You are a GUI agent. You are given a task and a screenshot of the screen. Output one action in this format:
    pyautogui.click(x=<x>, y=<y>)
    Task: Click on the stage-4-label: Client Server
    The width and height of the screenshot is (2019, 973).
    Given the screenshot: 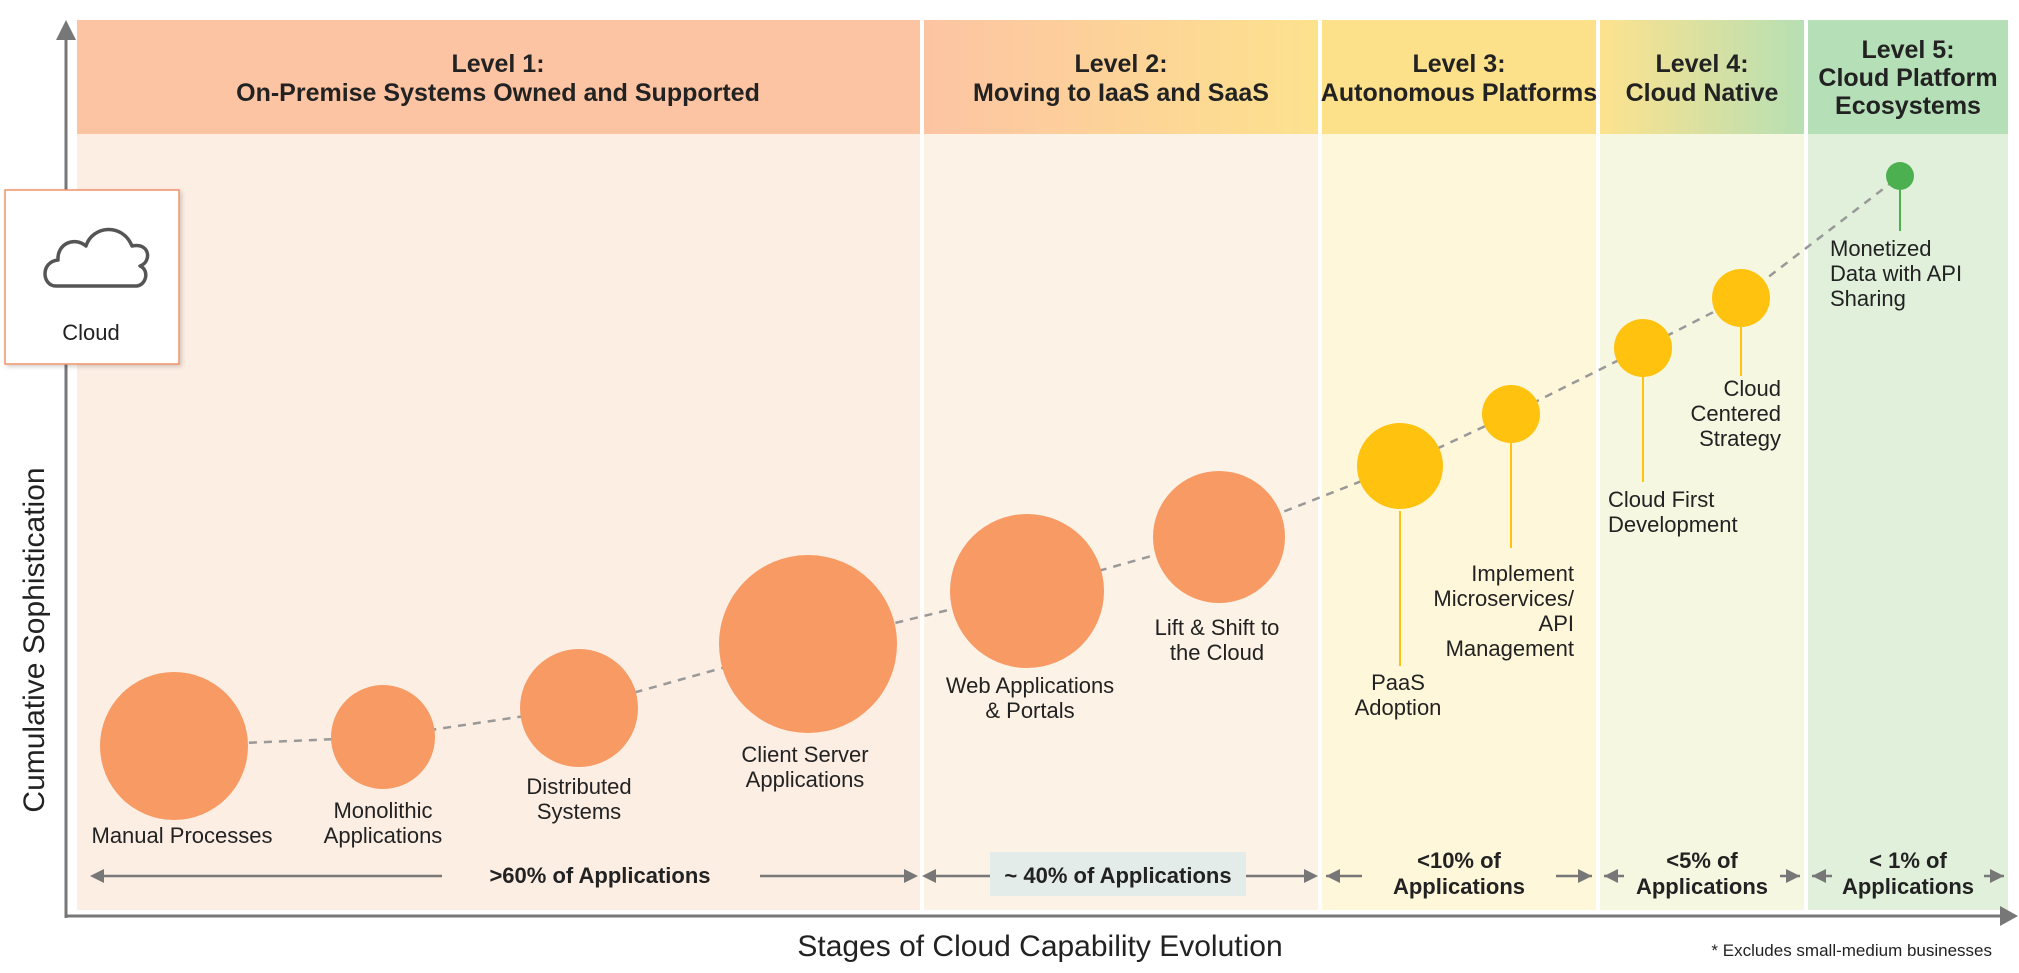 What is the action you would take?
    pyautogui.click(x=804, y=754)
    